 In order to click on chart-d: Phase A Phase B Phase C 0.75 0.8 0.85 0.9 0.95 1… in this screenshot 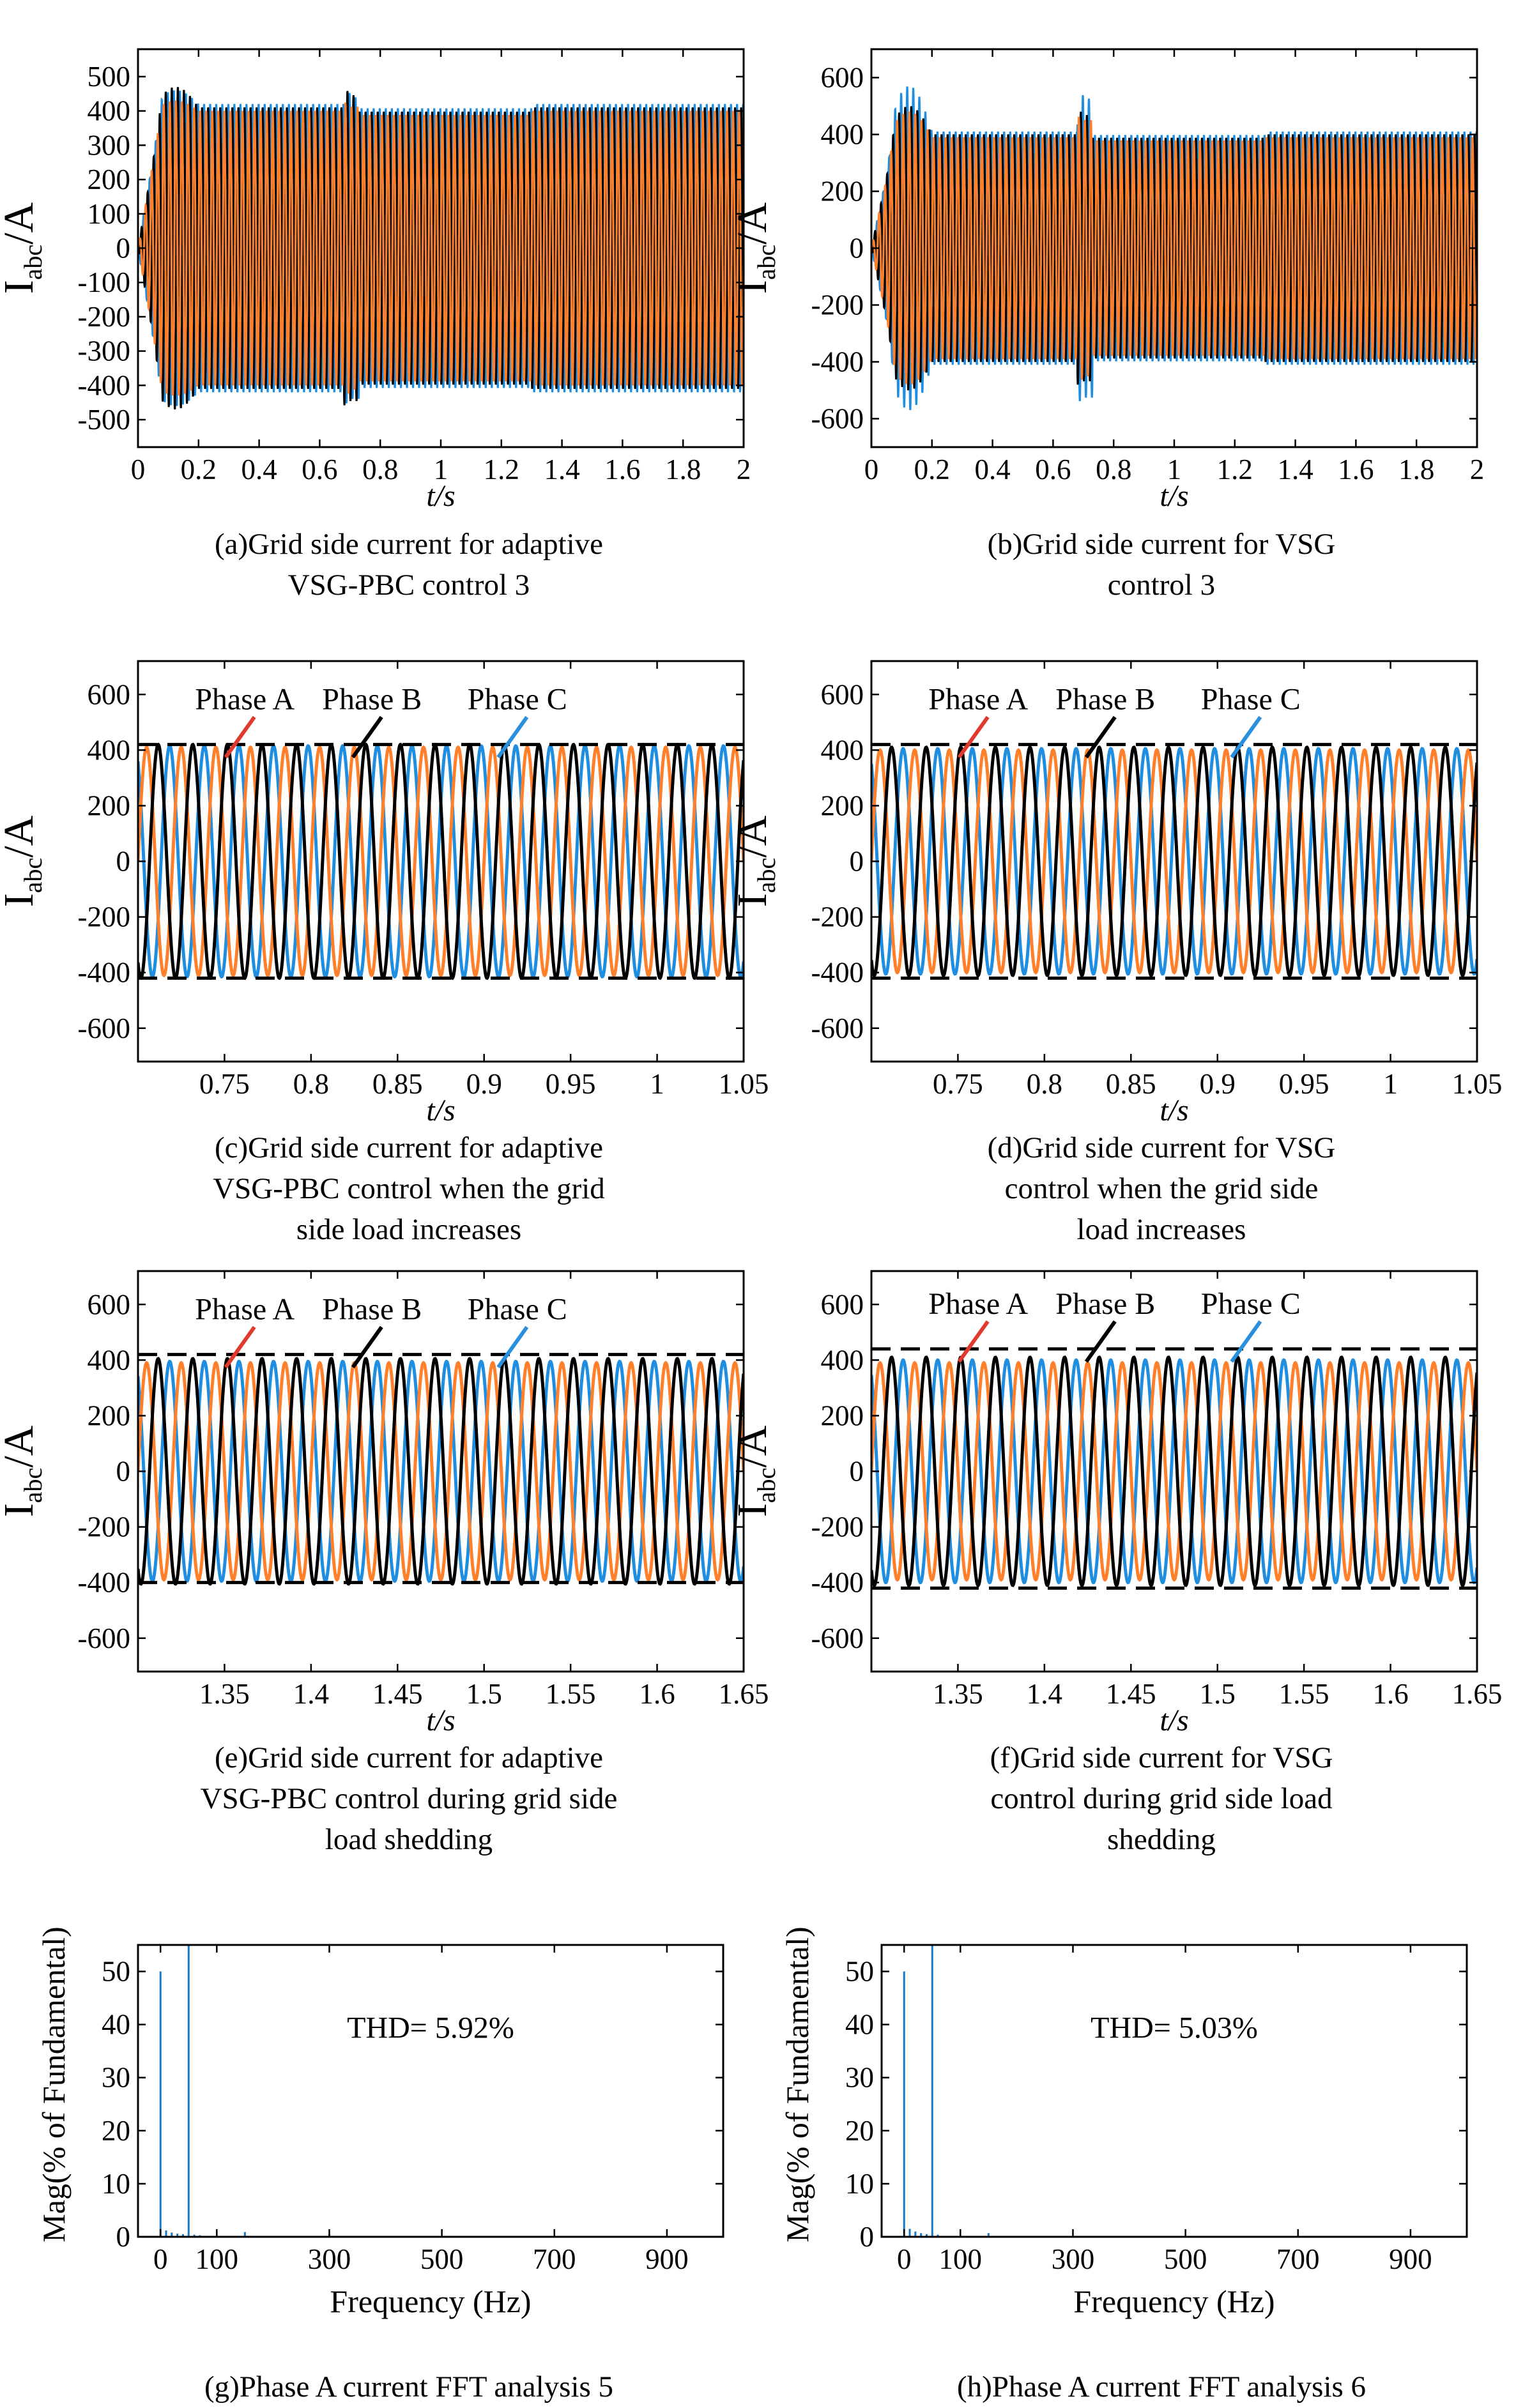, I will do `click(1115, 893)`.